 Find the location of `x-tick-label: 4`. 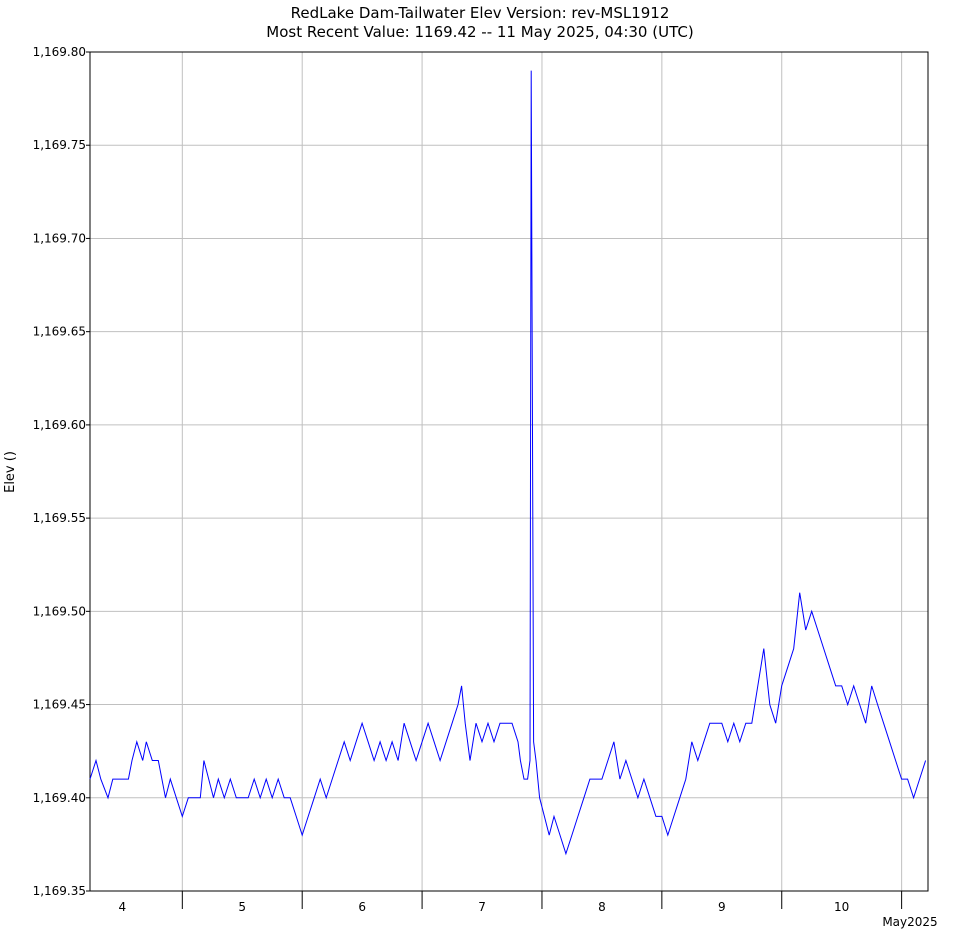

x-tick-label: 4 is located at coordinates (123, 907).